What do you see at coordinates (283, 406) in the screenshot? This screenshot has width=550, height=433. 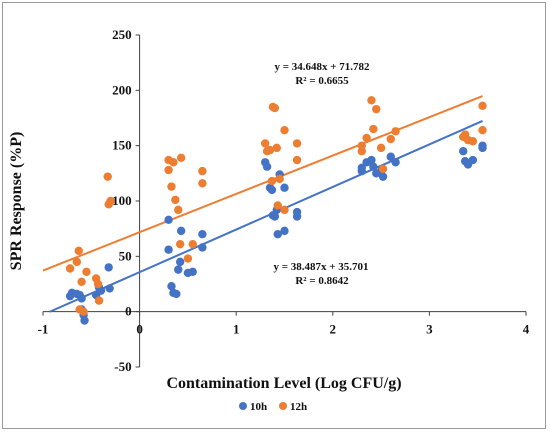 I see `legend-marker-12h` at bounding box center [283, 406].